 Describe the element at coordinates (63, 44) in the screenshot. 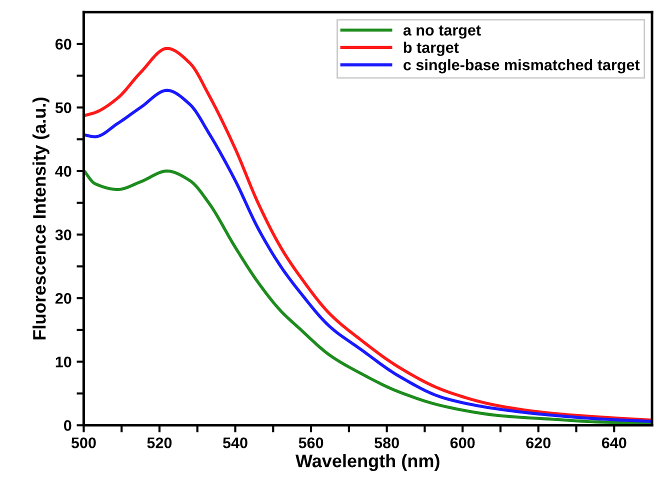

I see `y-tick-label: 60` at that location.